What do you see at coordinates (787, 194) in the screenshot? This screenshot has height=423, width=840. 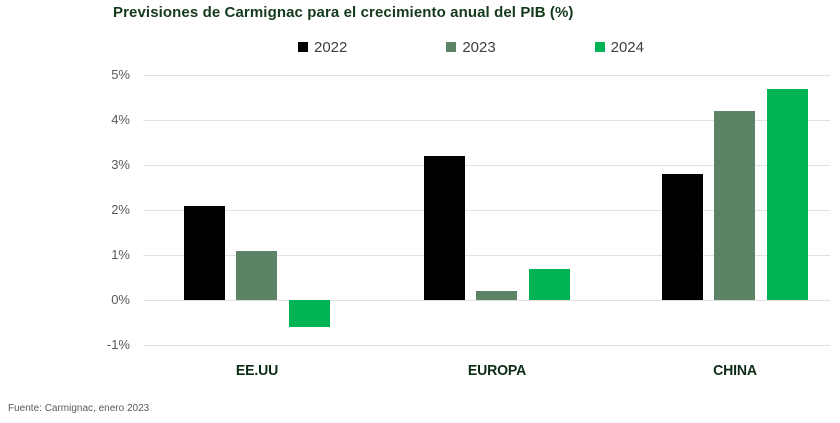 I see `bar-china-2024` at bounding box center [787, 194].